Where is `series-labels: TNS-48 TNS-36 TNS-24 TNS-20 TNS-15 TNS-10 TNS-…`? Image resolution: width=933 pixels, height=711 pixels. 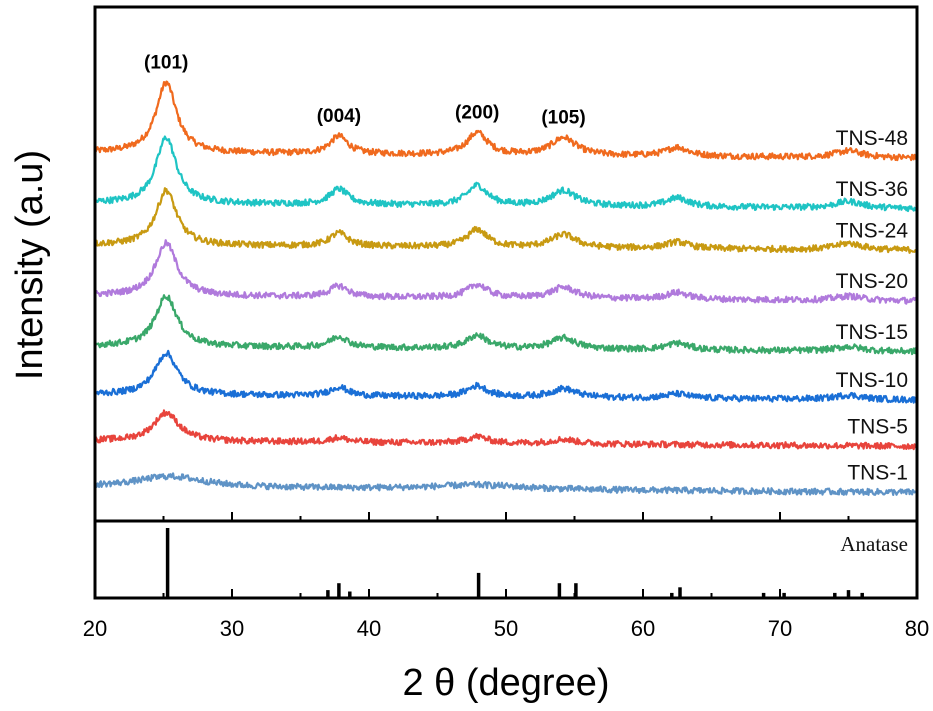
series-labels: TNS-48 TNS-36 TNS-24 TNS-20 TNS-15 TNS-10 TNS-… is located at coordinates (872, 305).